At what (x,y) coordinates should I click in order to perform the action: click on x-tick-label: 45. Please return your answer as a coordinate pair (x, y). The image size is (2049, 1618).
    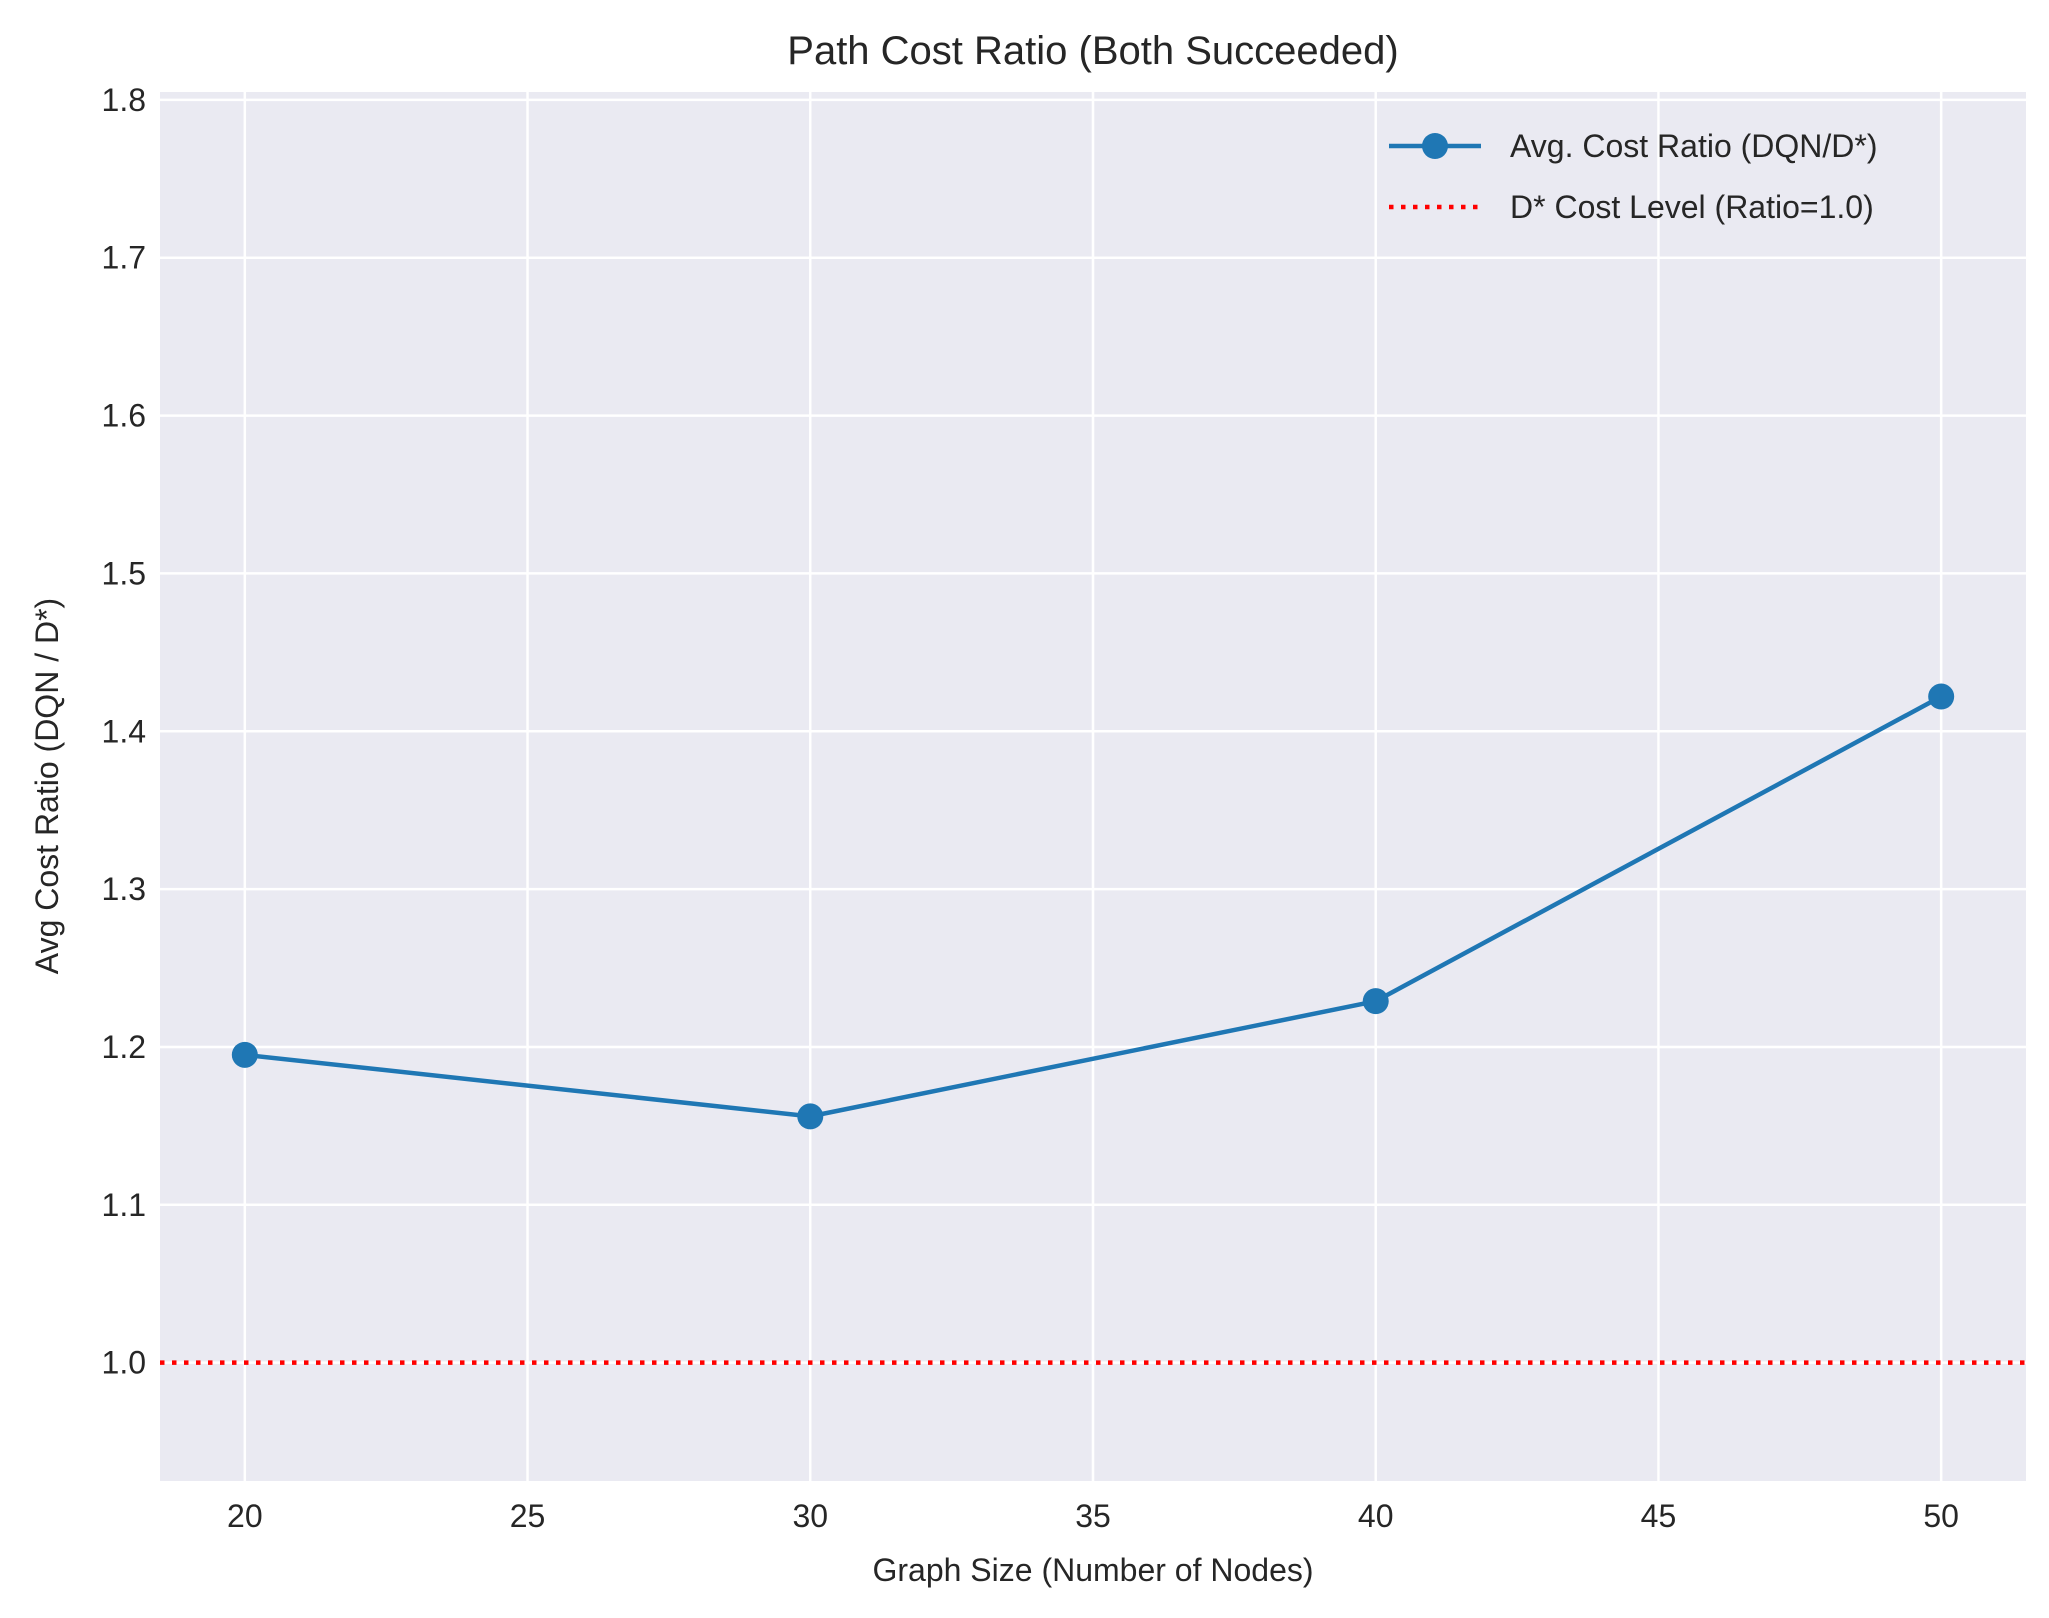
    Looking at the image, I should click on (1659, 1516).